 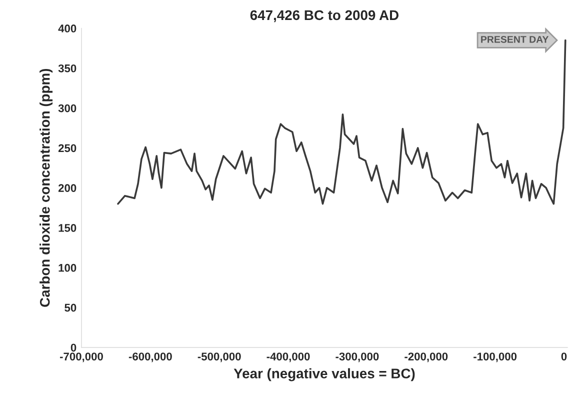 What do you see at coordinates (81, 357) in the screenshot?
I see `x-tick-label: -700,000` at bounding box center [81, 357].